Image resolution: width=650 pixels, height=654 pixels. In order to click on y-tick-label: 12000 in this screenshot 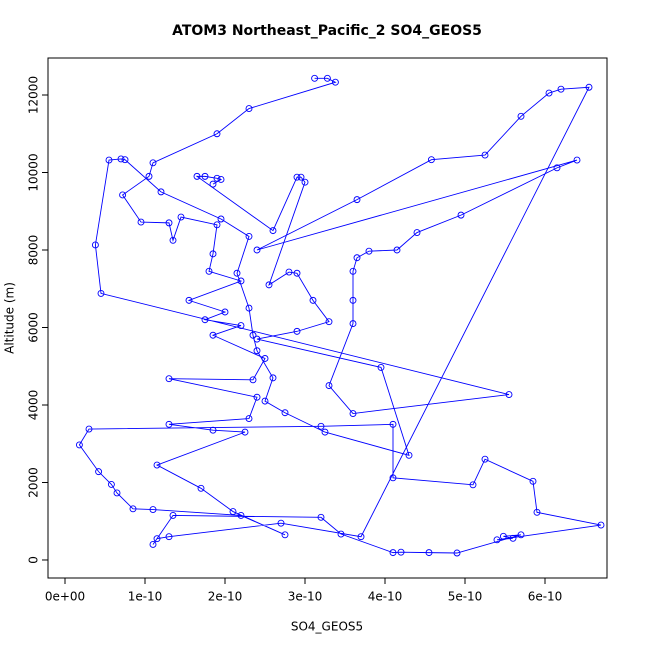, I will do `click(34, 95)`.